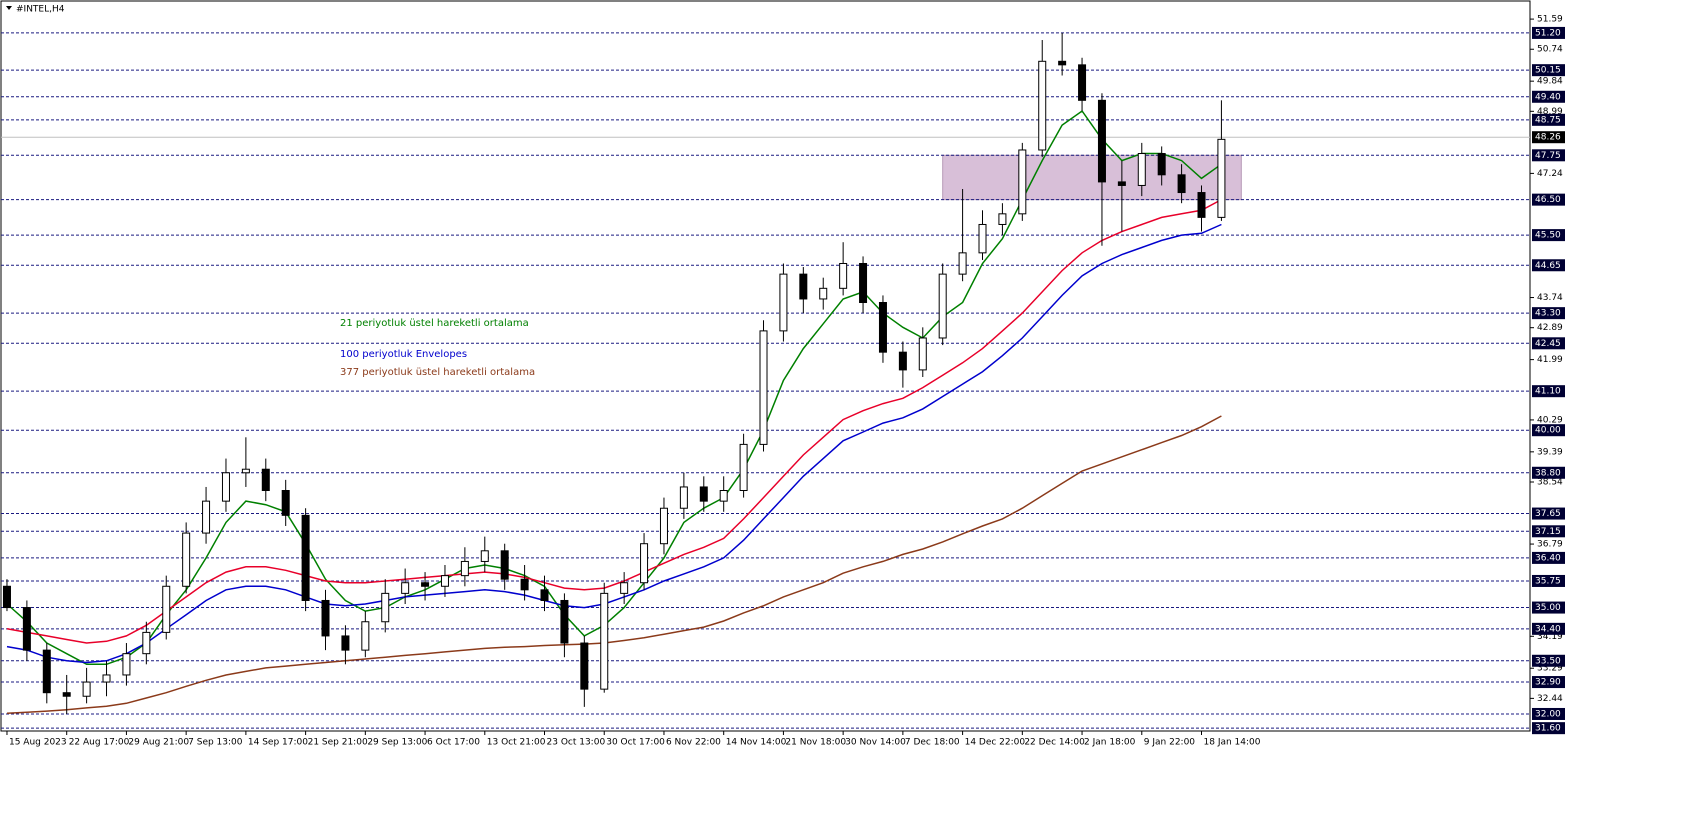  What do you see at coordinates (1550, 669) in the screenshot?
I see `y-tick-label: 33.29` at bounding box center [1550, 669].